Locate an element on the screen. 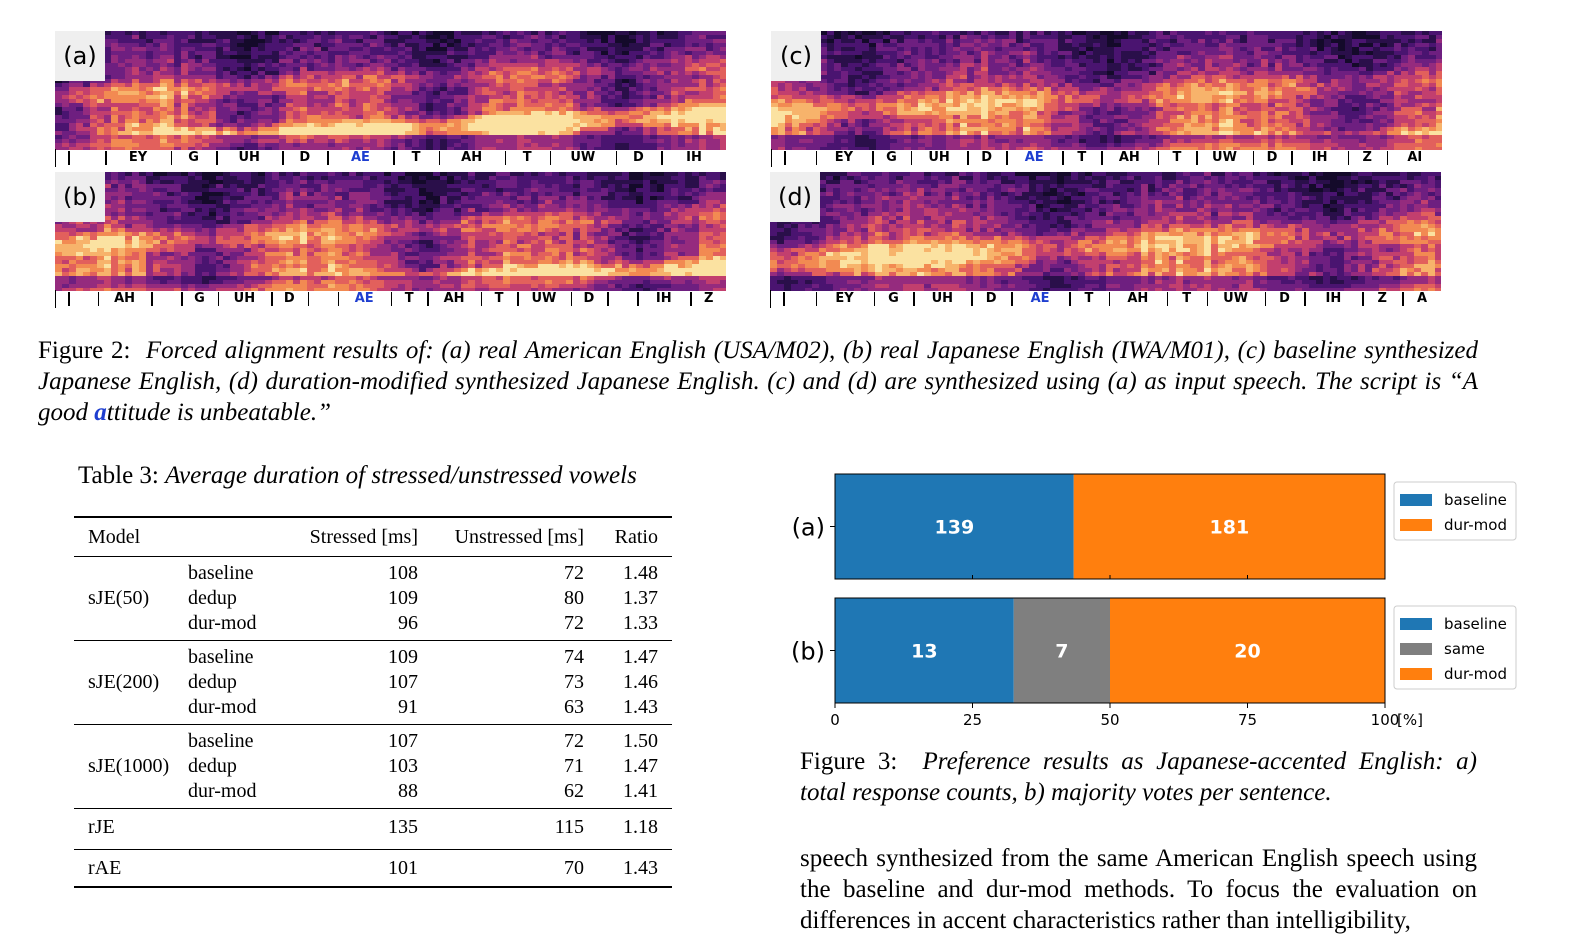 The height and width of the screenshot is (936, 1575). model-cell: rJE is located at coordinates (131, 829).